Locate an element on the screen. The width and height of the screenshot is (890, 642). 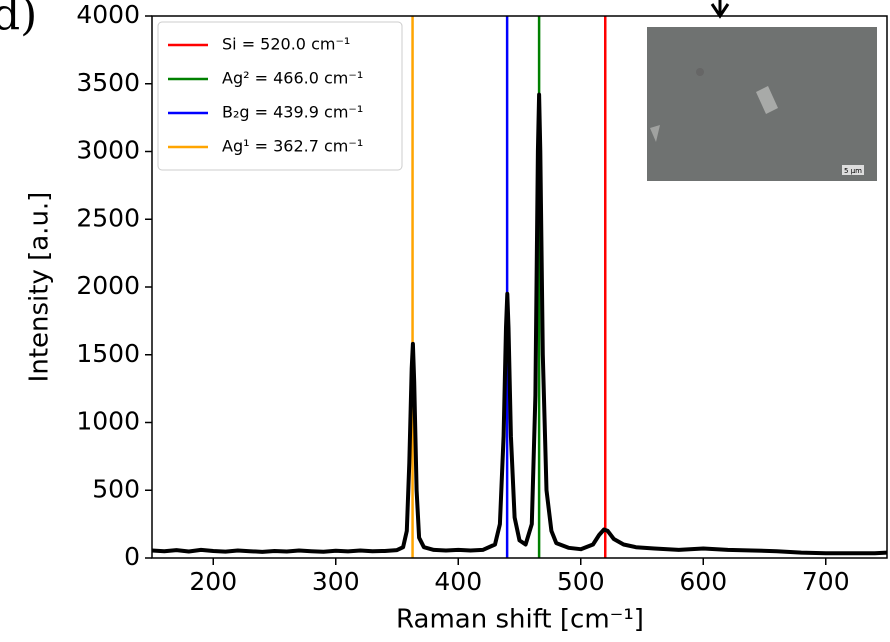
legend-label: Ag¹ = 362.7 cm⁻¹ is located at coordinates (292, 146).